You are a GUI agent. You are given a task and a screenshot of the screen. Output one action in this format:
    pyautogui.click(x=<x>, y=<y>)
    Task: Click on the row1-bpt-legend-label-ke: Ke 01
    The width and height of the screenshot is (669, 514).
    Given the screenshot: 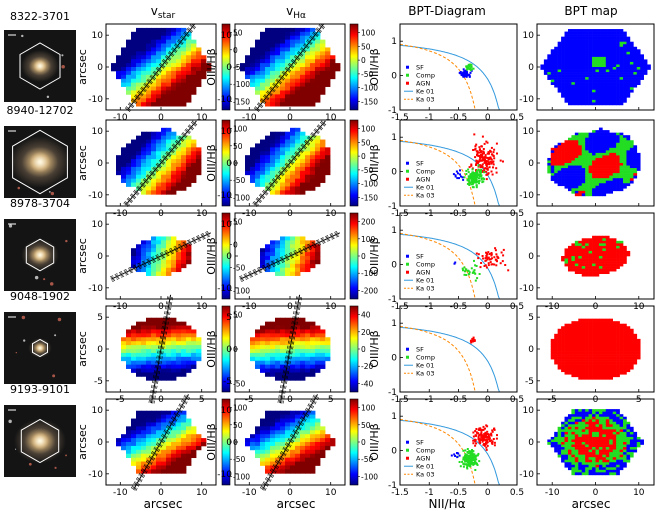 What is the action you would take?
    pyautogui.click(x=425, y=188)
    